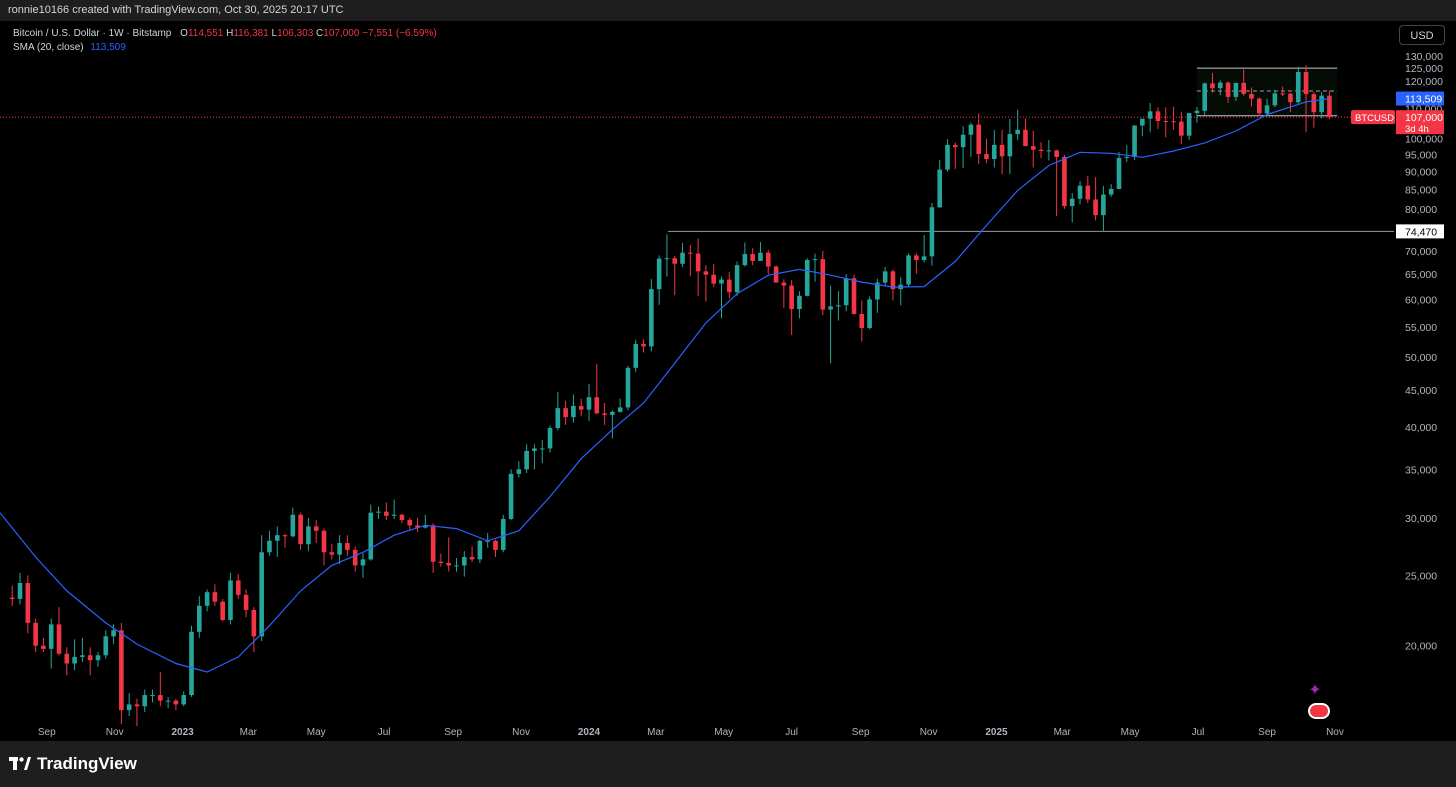  Describe the element at coordinates (48, 47) in the screenshot. I see `legend-sma-label: SMA (20, close)` at that location.